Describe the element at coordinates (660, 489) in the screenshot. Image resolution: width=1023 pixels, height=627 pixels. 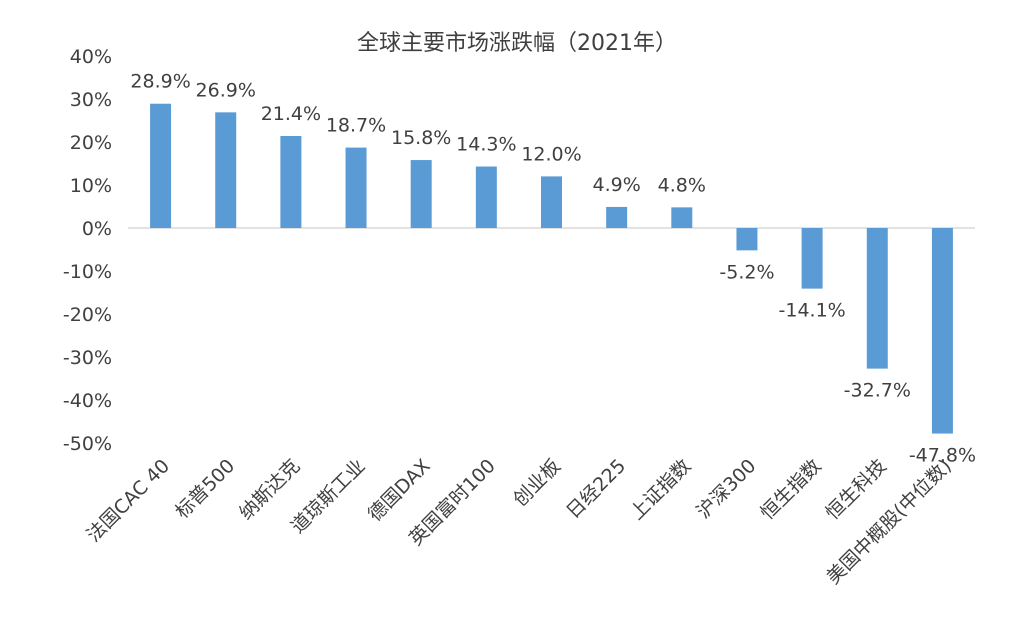
I see `category-label: 上证指数` at that location.